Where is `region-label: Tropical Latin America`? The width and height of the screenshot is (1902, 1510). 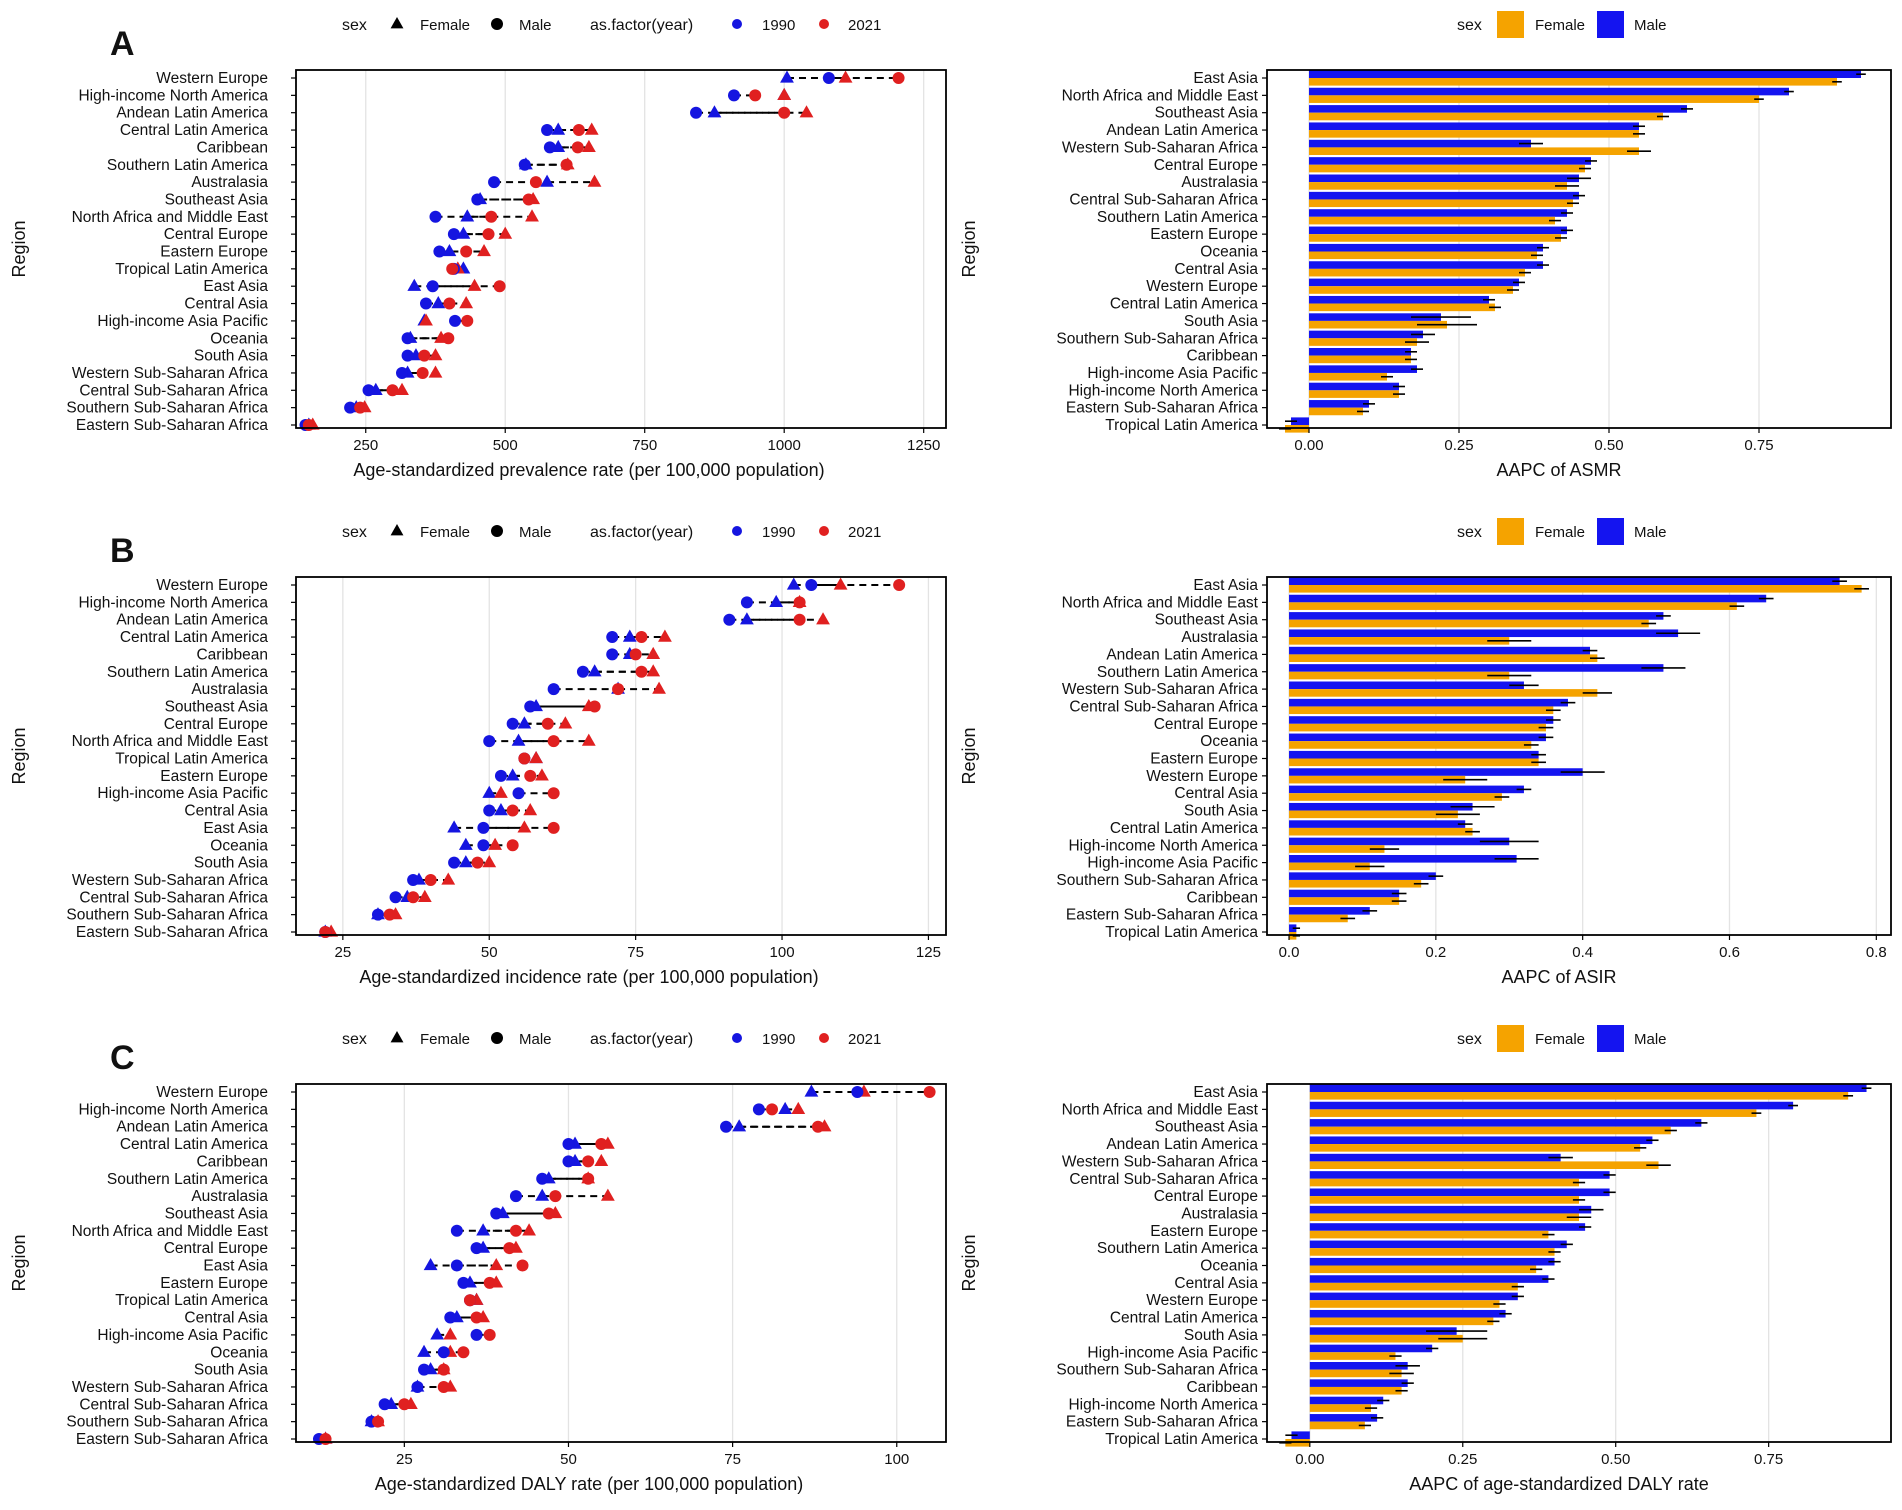 region-label: Tropical Latin America is located at coordinates (191, 269).